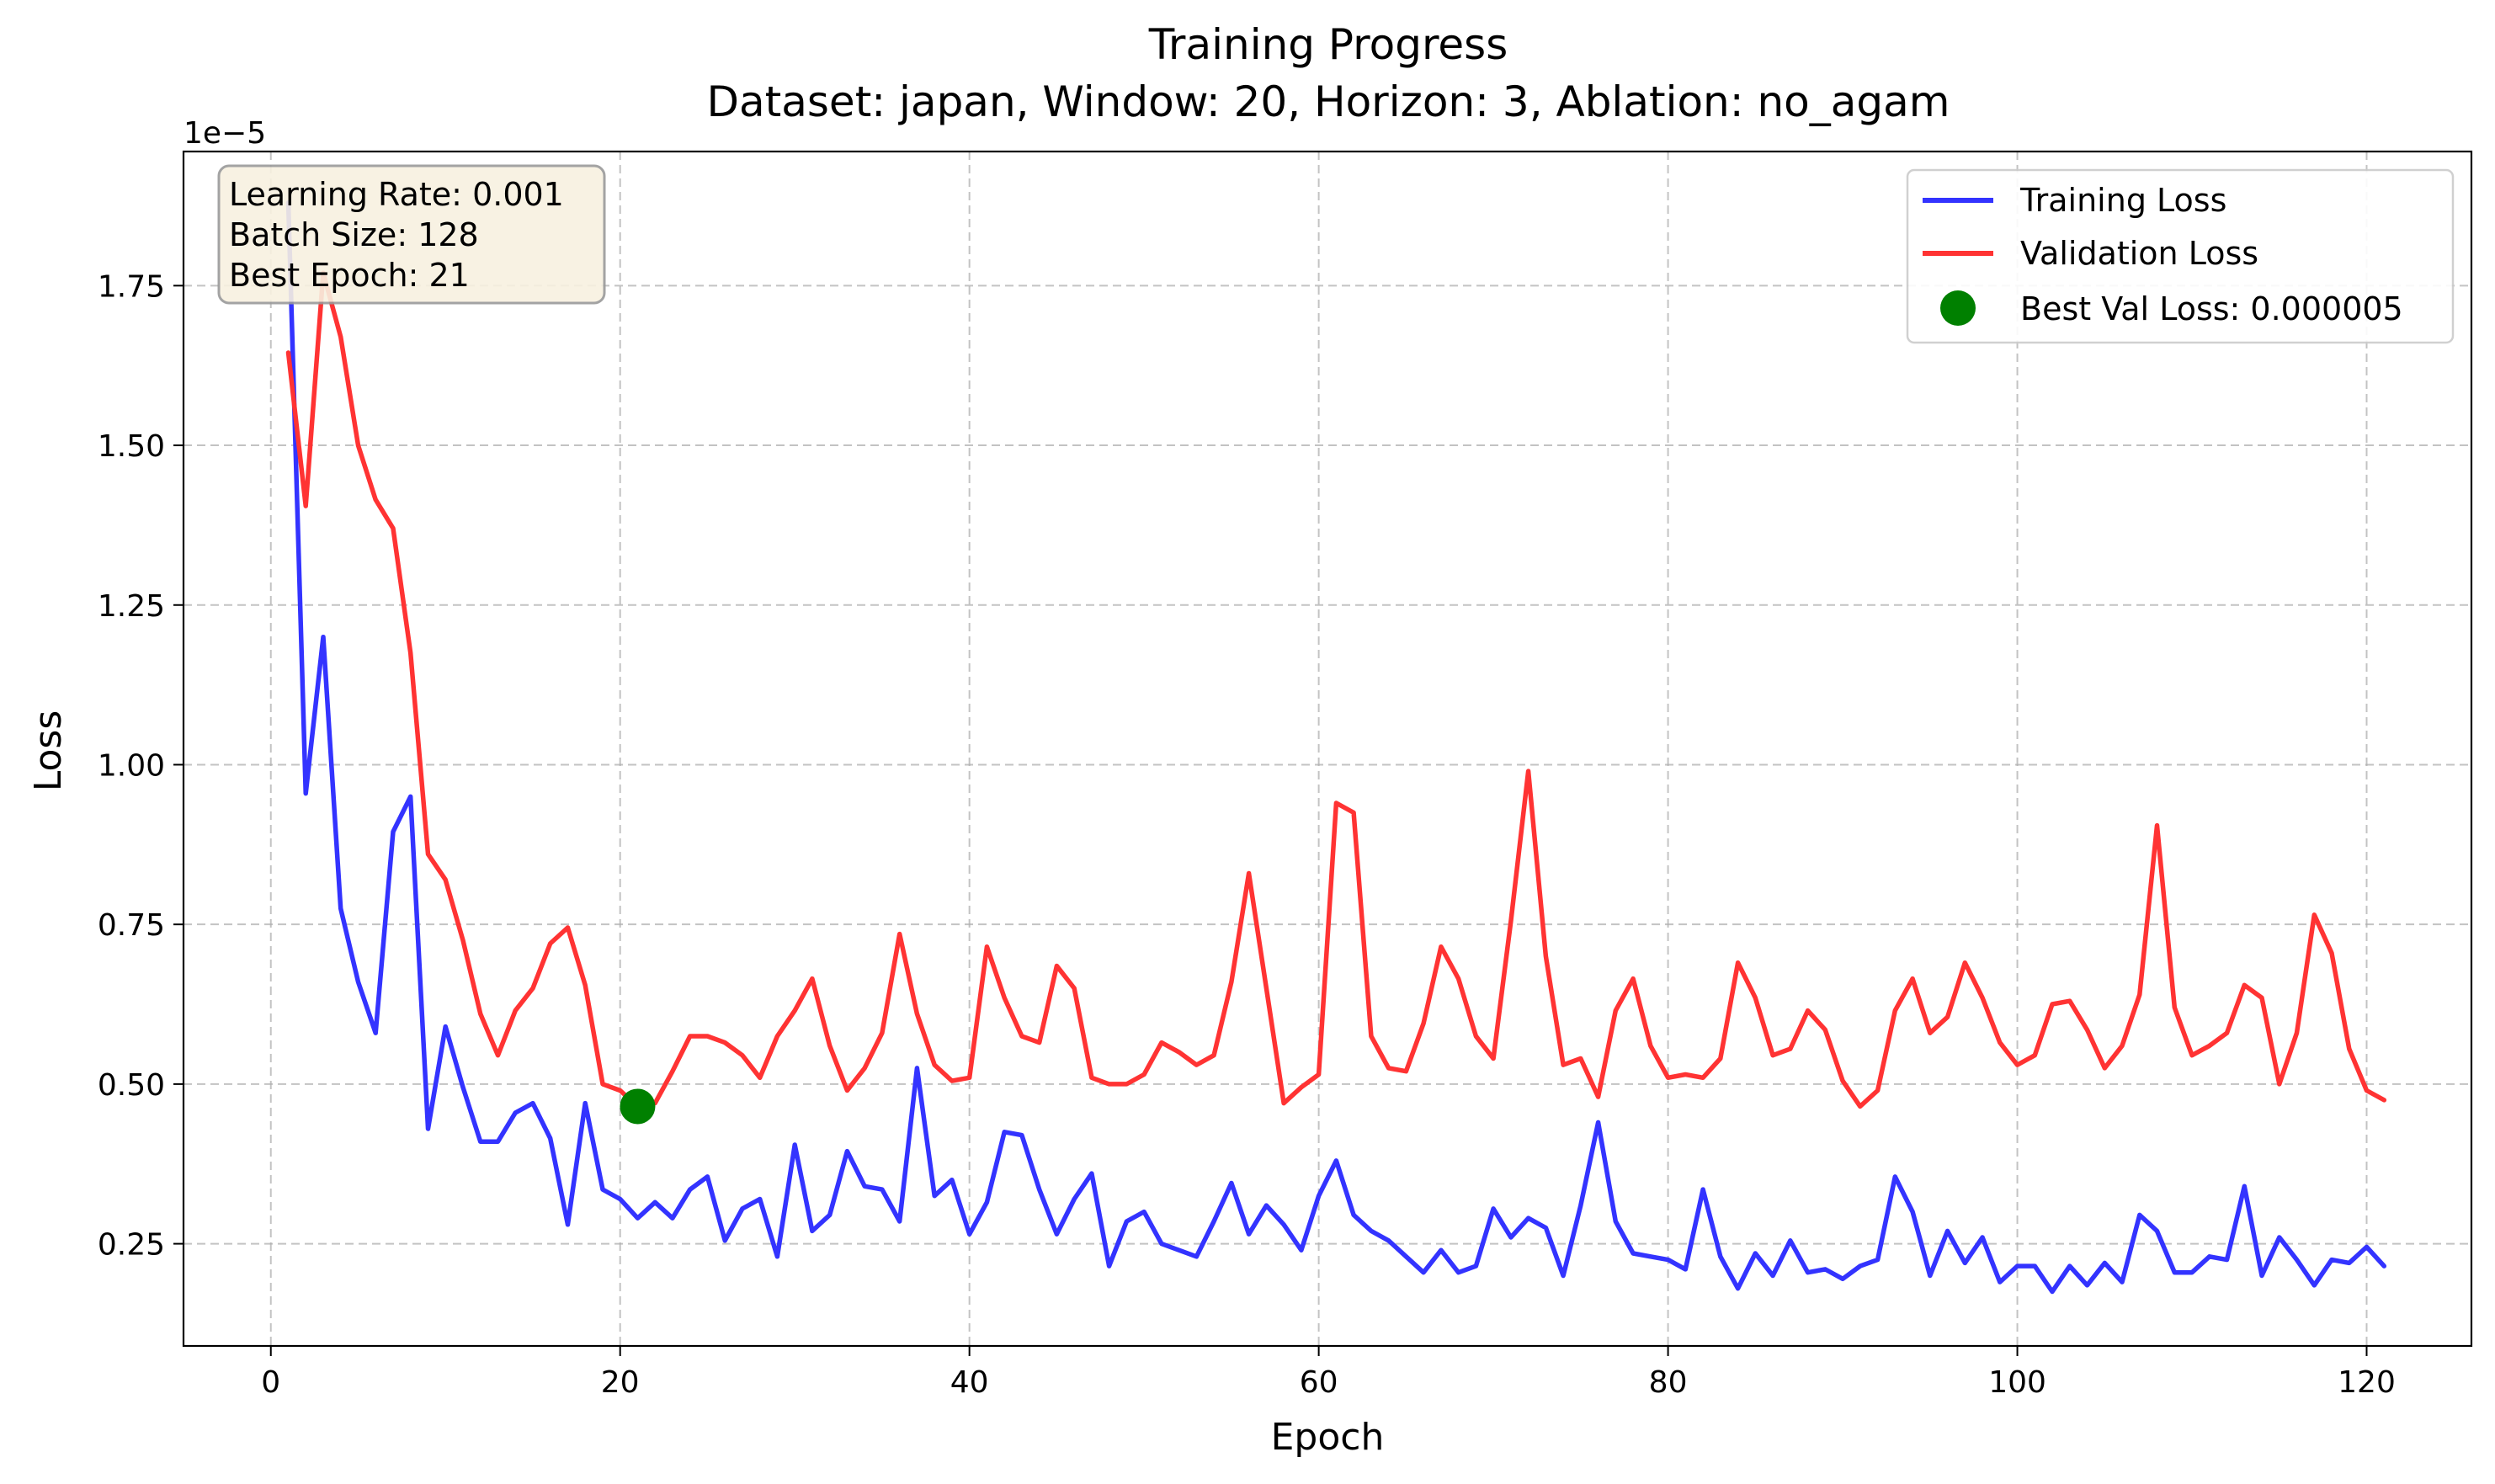 Image resolution: width=2495 pixels, height=1484 pixels. Describe the element at coordinates (1328, 1437) in the screenshot. I see `x-axis-label: Epoch` at that location.